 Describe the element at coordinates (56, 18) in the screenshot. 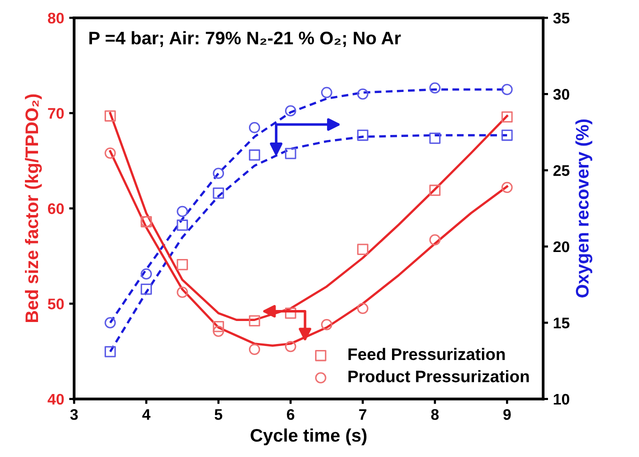

I see `y-tick-label: 80` at that location.